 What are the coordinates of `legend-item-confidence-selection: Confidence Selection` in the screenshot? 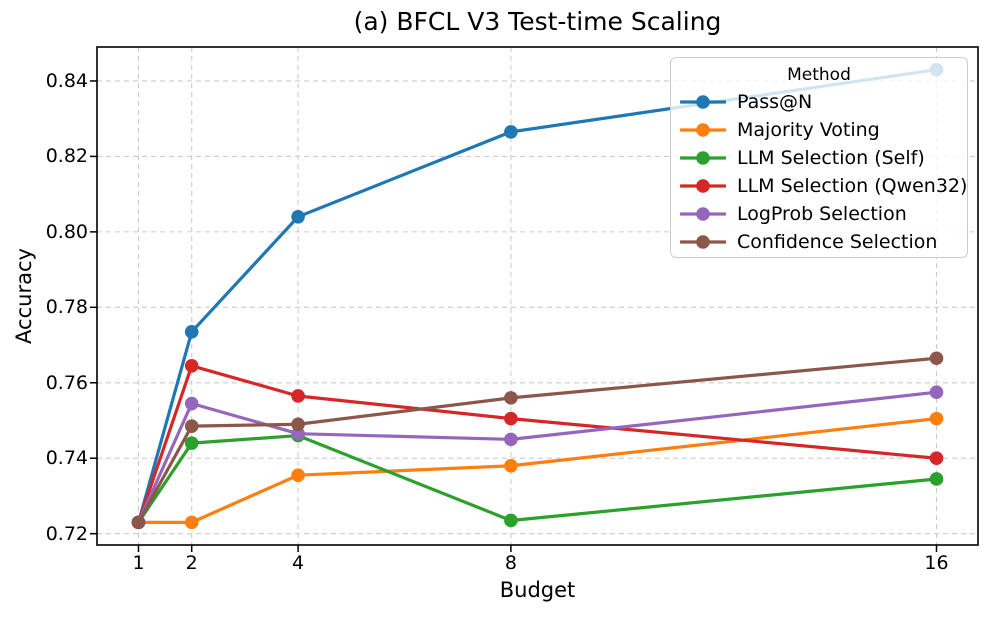 It's located at (819, 242).